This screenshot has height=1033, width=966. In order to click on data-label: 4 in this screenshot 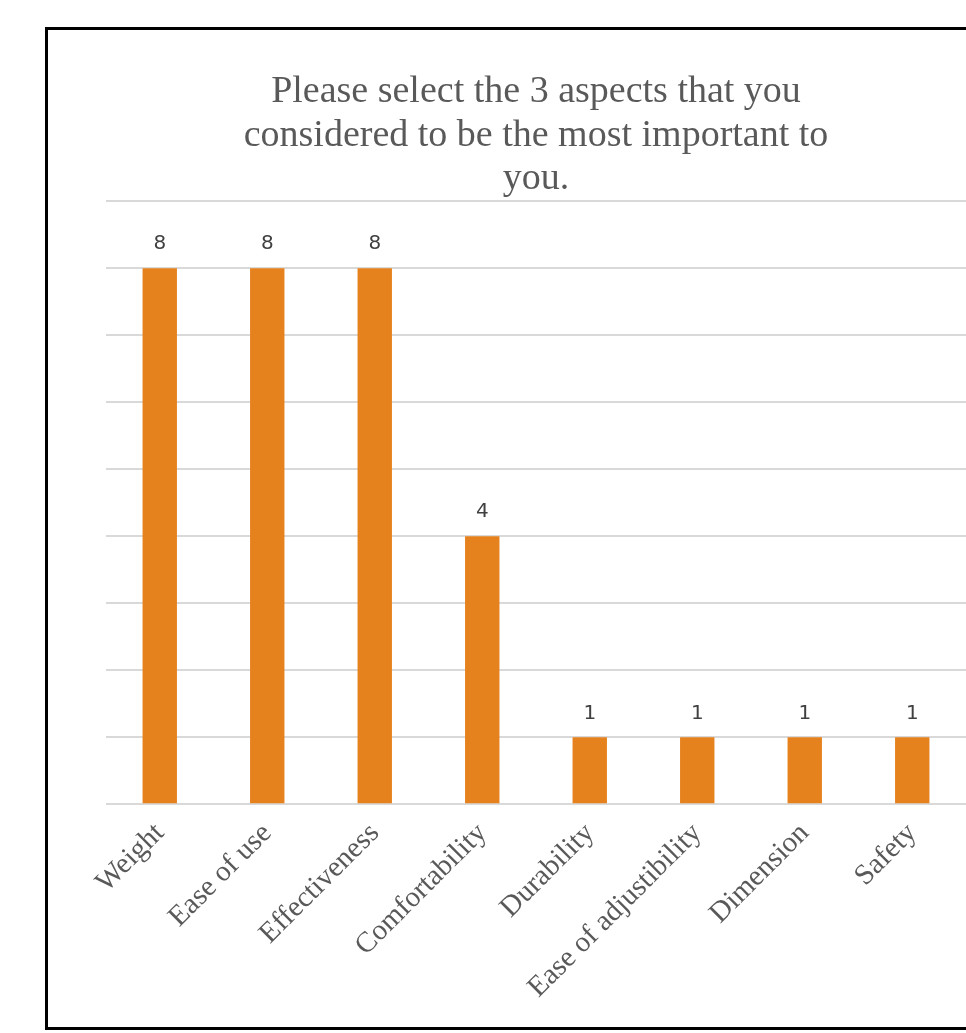, I will do `click(482, 510)`.